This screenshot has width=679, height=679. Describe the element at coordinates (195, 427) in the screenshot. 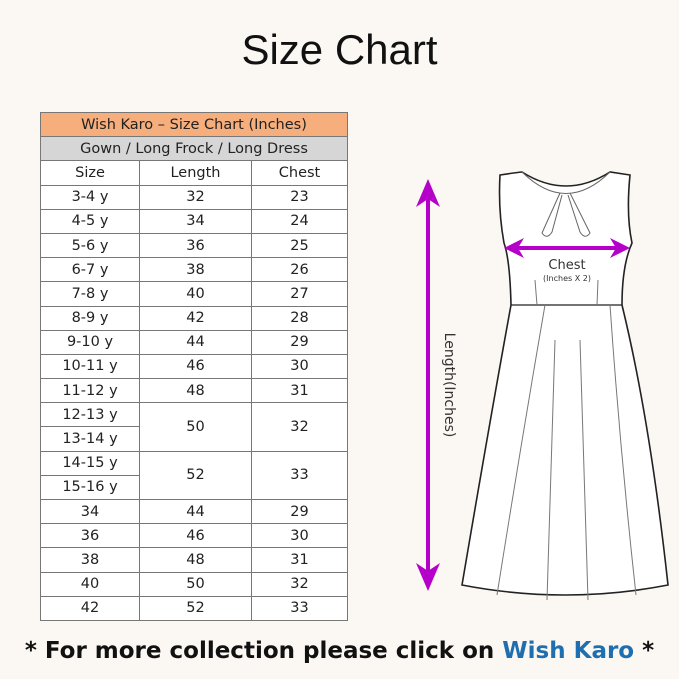

I see `length-cell: 50` at that location.